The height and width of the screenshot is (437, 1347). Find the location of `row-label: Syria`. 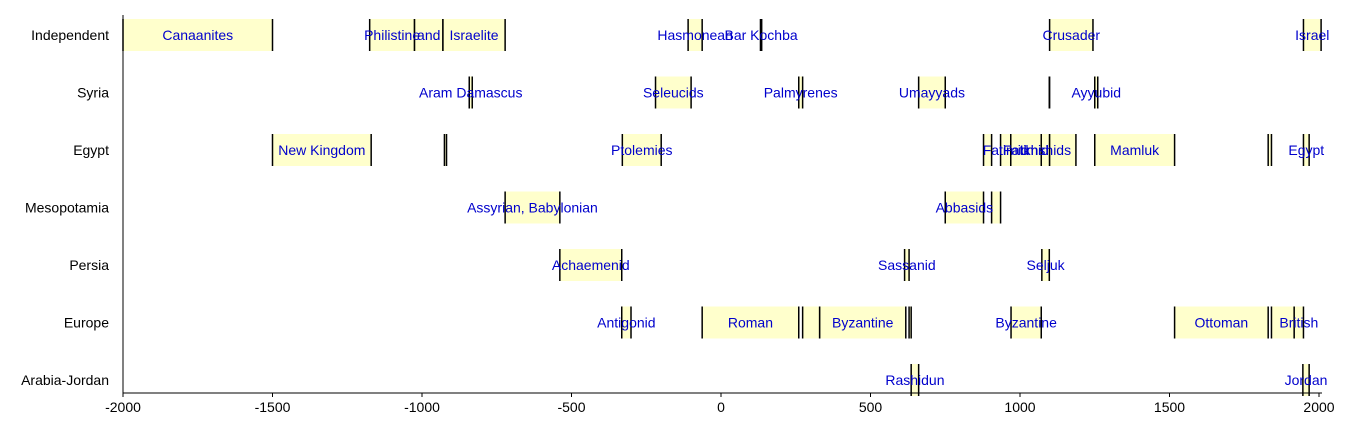

row-label: Syria is located at coordinates (93, 93).